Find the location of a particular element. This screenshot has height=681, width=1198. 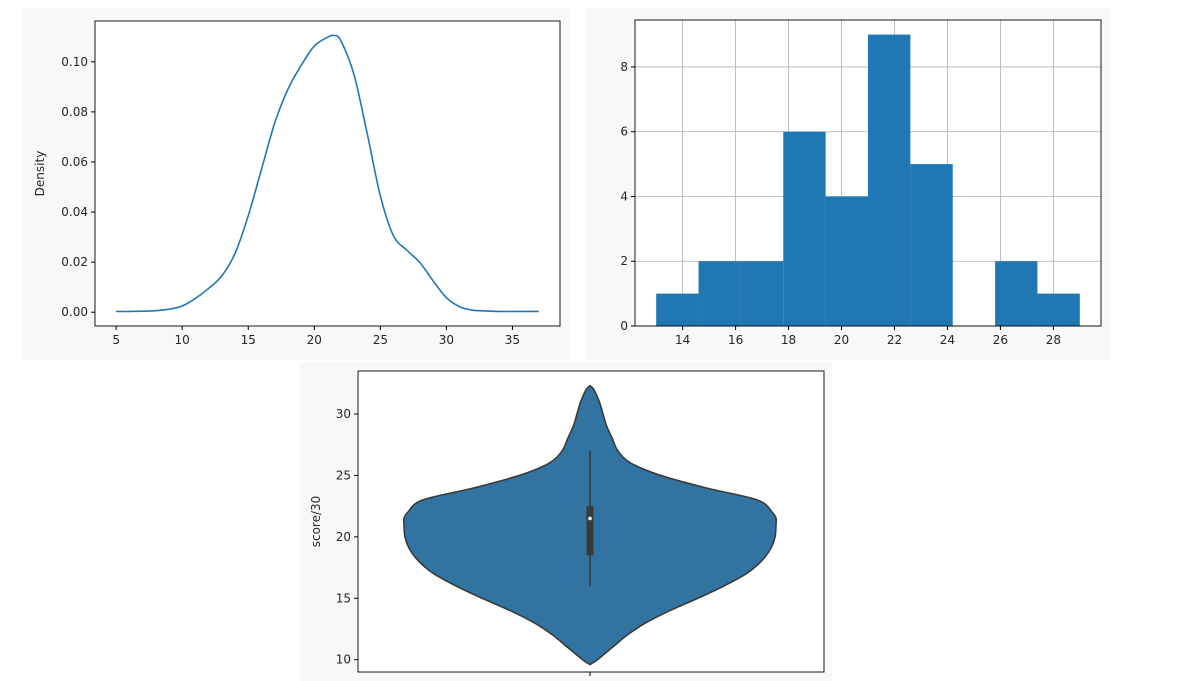

y-tick-label: 0 is located at coordinates (624, 326).